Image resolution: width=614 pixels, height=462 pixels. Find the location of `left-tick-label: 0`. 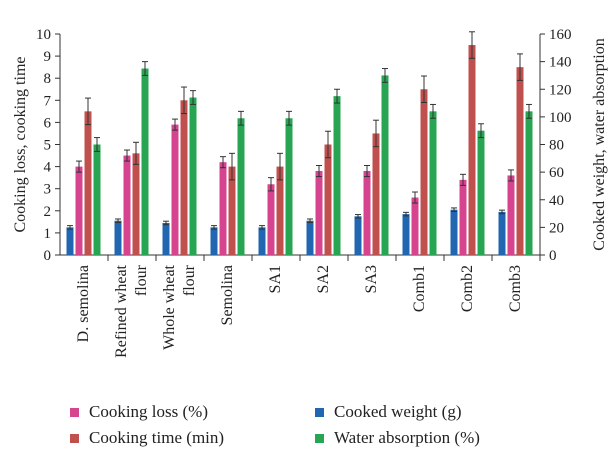

left-tick-label: 0 is located at coordinates (48, 256).